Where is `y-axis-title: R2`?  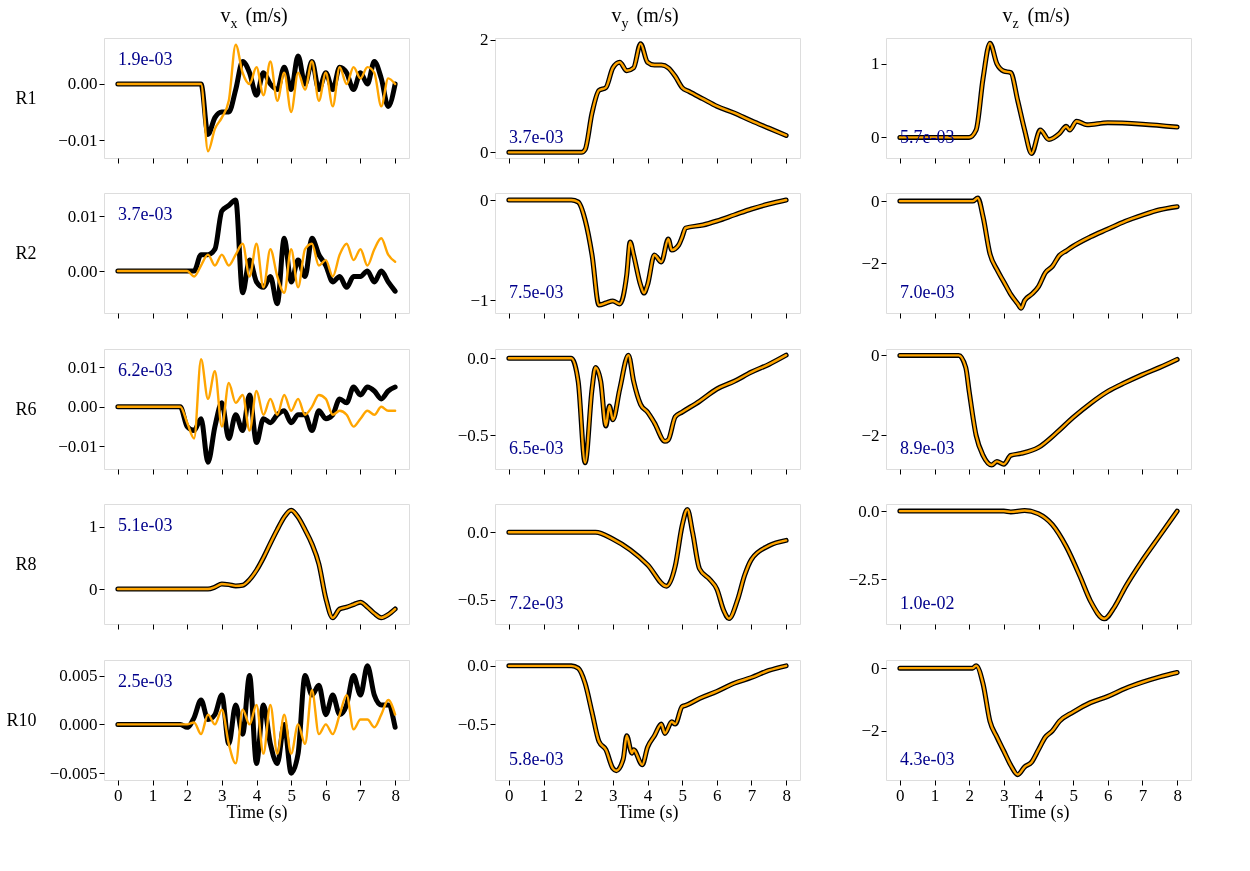
y-axis-title: R2 is located at coordinates (26, 252).